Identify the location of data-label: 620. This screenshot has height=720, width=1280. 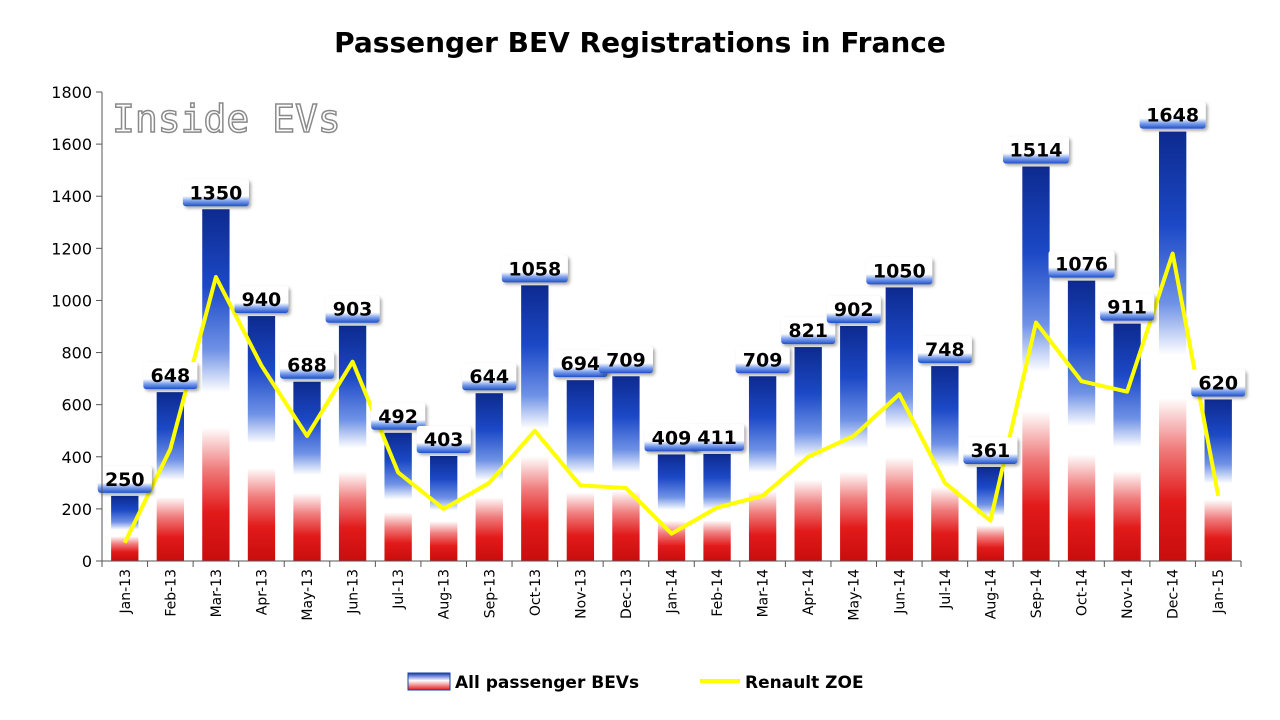
(1218, 383).